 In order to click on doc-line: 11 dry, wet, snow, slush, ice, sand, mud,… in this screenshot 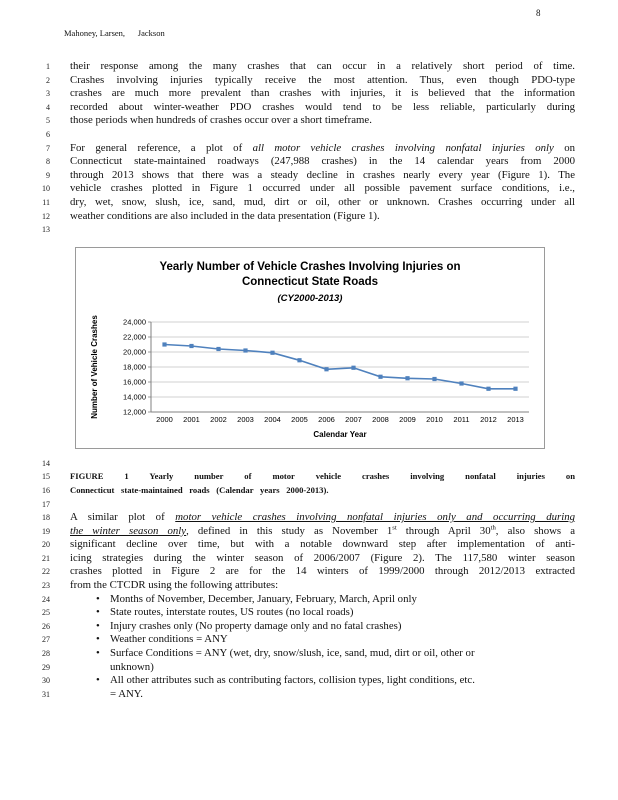, I will do `click(308, 202)`.